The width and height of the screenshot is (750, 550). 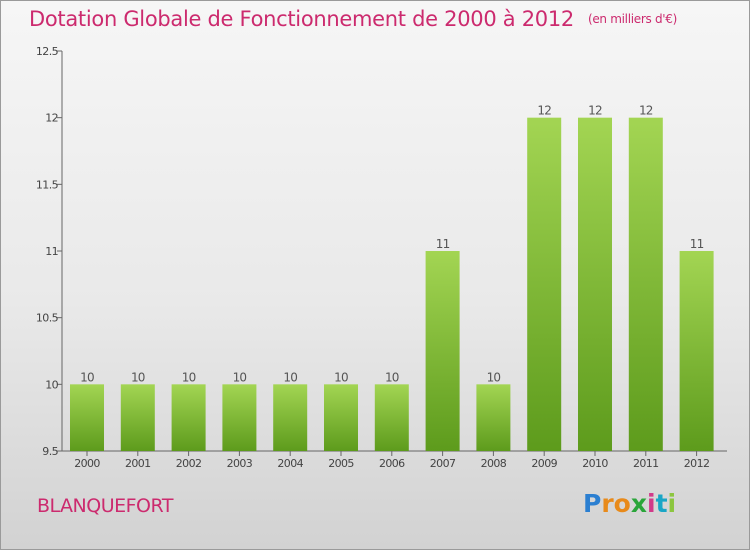 What do you see at coordinates (290, 463) in the screenshot?
I see `x-tick-label: 2004` at bounding box center [290, 463].